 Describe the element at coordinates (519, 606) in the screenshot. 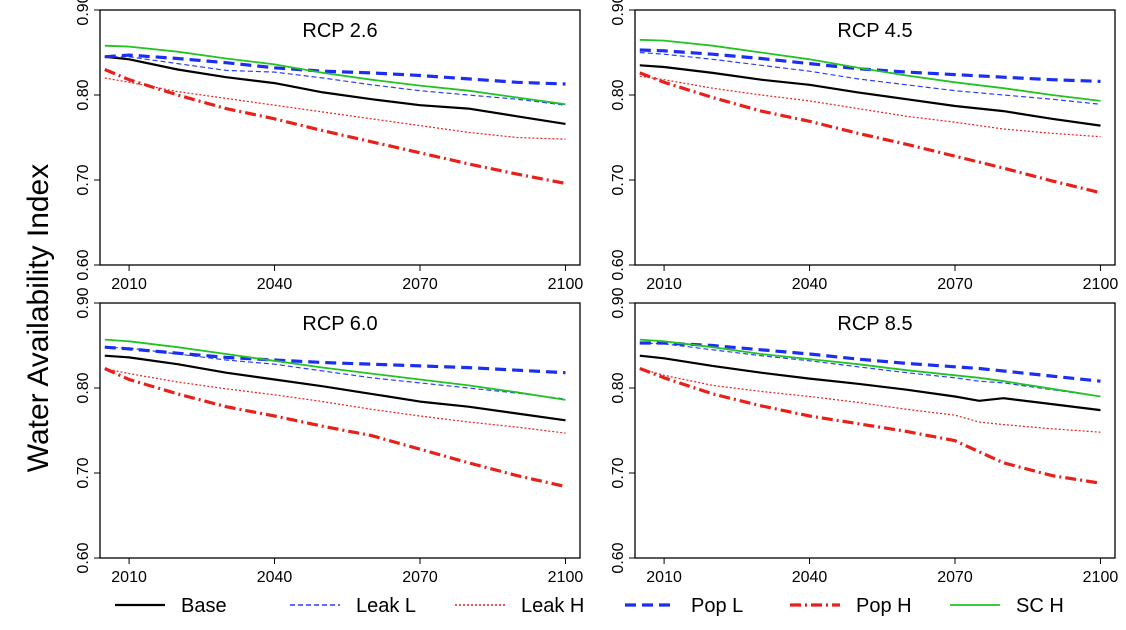

I see `legend-item-leak-h: Leak H` at that location.